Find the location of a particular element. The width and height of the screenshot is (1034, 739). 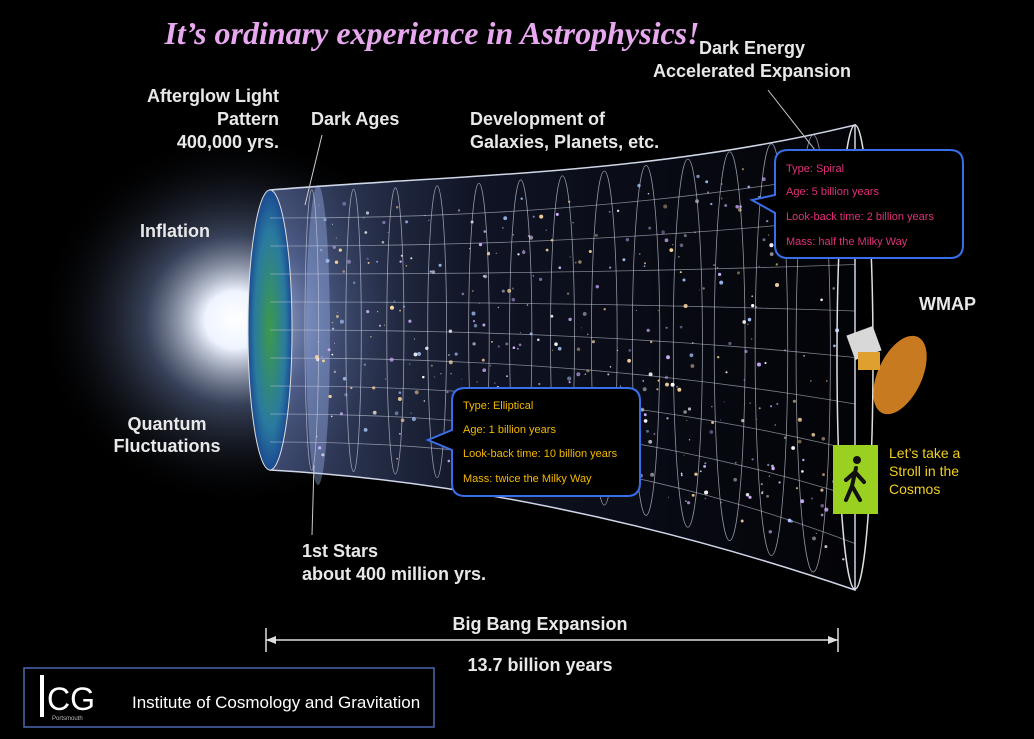

link-text: Cosmos is located at coordinates (914, 489).